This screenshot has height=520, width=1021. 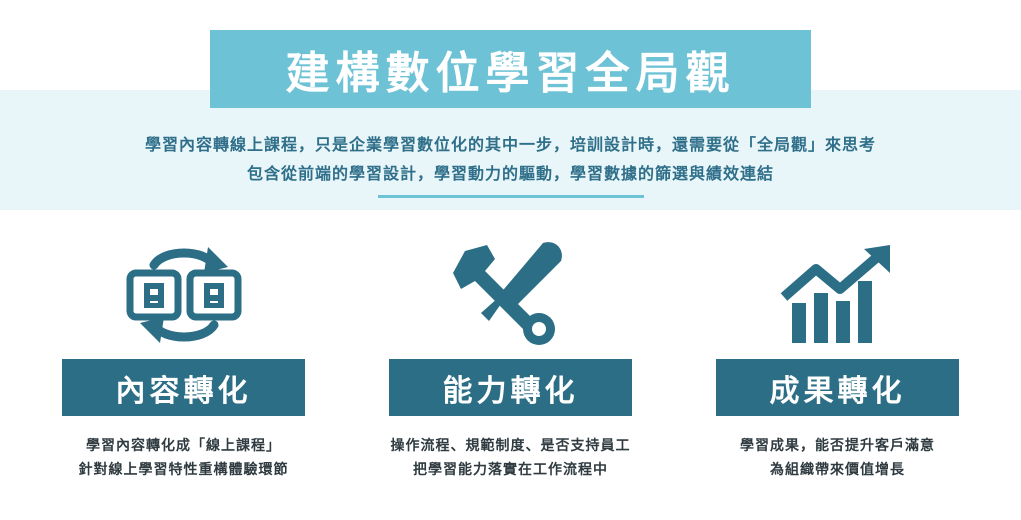 What do you see at coordinates (183, 446) in the screenshot?
I see `column-desc-line-1: 學習內容轉化成「線上課程」` at bounding box center [183, 446].